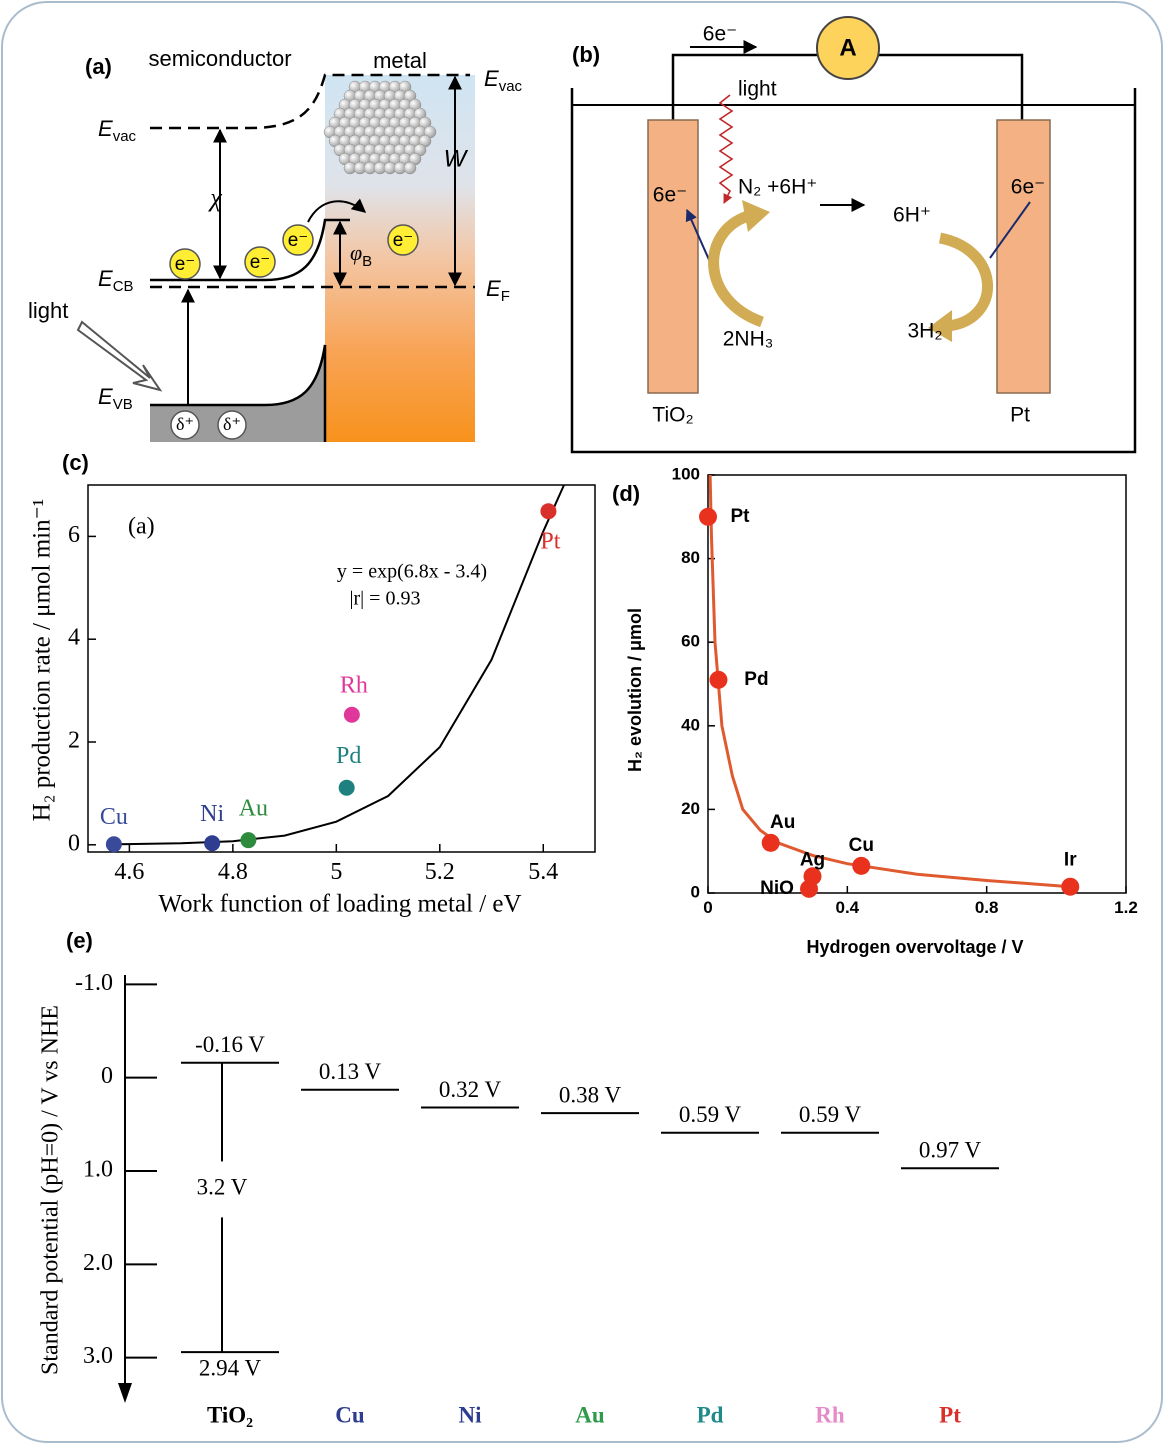 The height and width of the screenshot is (1447, 1166). What do you see at coordinates (690, 808) in the screenshot?
I see `y-tick-label: 20` at bounding box center [690, 808].